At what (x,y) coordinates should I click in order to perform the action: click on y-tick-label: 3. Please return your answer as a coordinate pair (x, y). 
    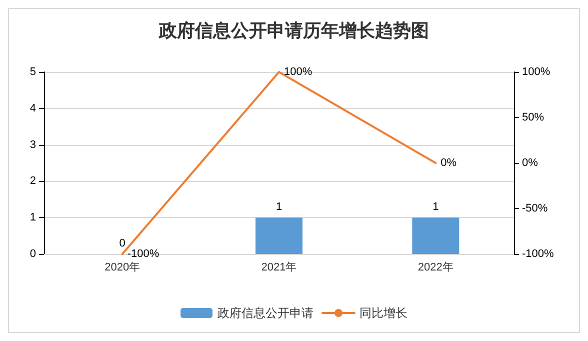
    Looking at the image, I should click on (33, 144).